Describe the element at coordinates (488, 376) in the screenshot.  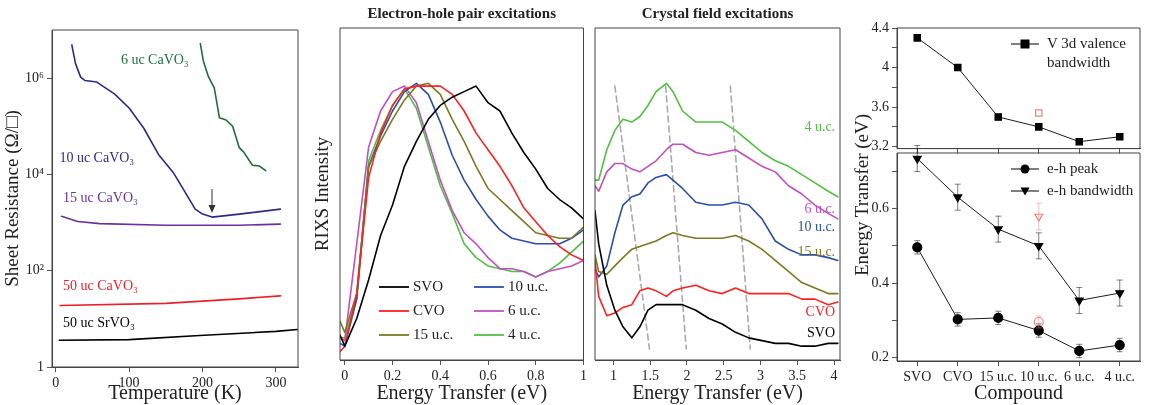
I see `x-tick-label: 0.6` at that location.